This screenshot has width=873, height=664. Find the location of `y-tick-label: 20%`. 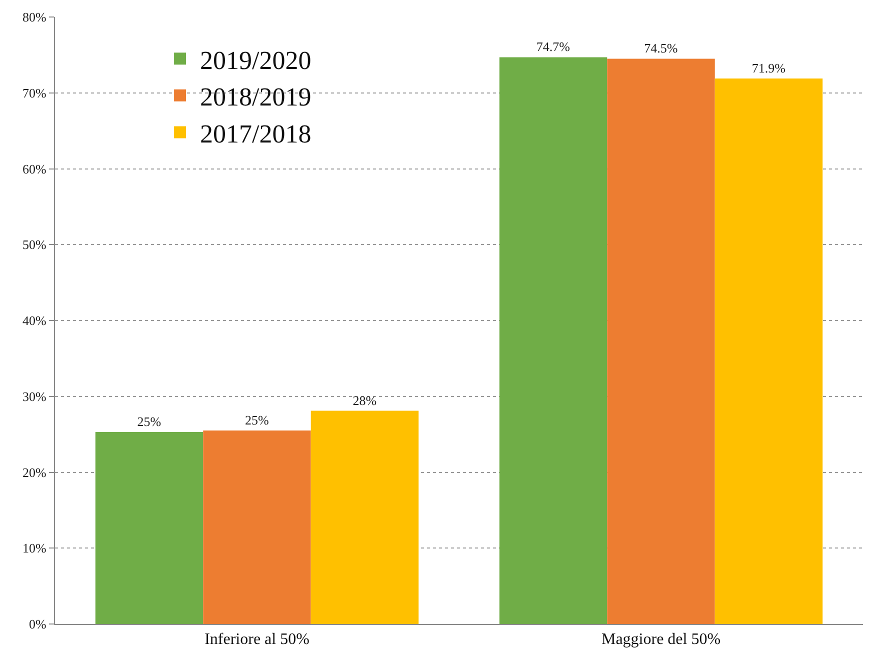

y-tick-label: 20% is located at coordinates (34, 472).